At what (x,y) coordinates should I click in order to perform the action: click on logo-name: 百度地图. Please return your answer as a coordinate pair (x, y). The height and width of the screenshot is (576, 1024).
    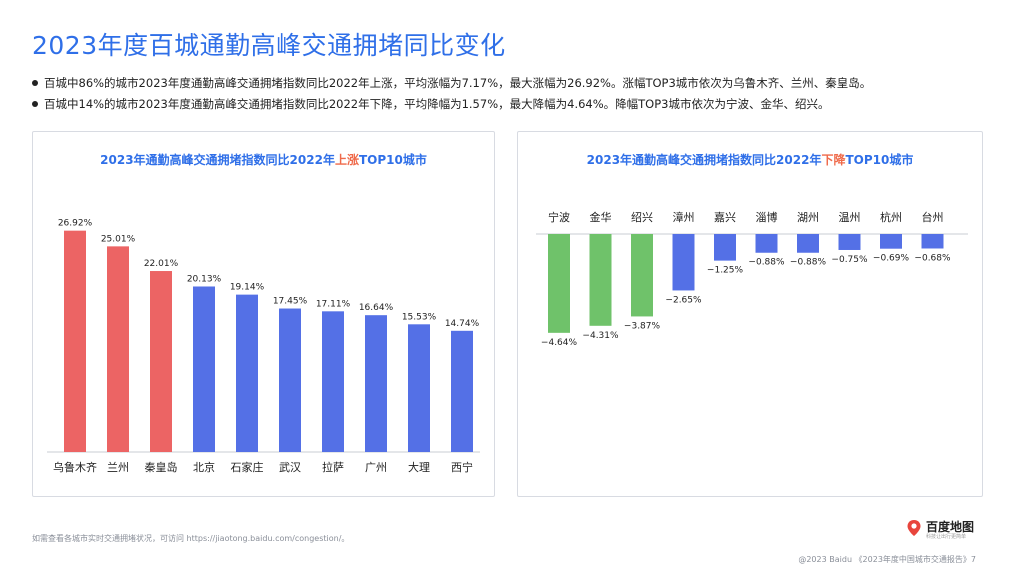
    Looking at the image, I should click on (950, 527).